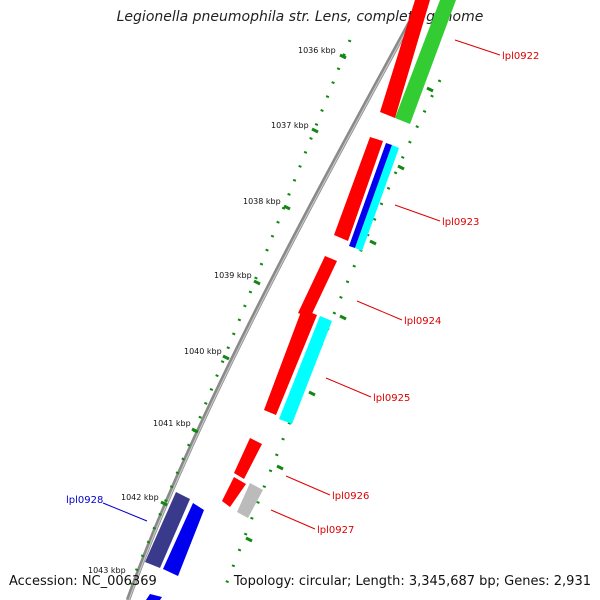 This screenshot has height=600, width=600. I want to click on gene-lpl0928-blue, so click(183, 539).